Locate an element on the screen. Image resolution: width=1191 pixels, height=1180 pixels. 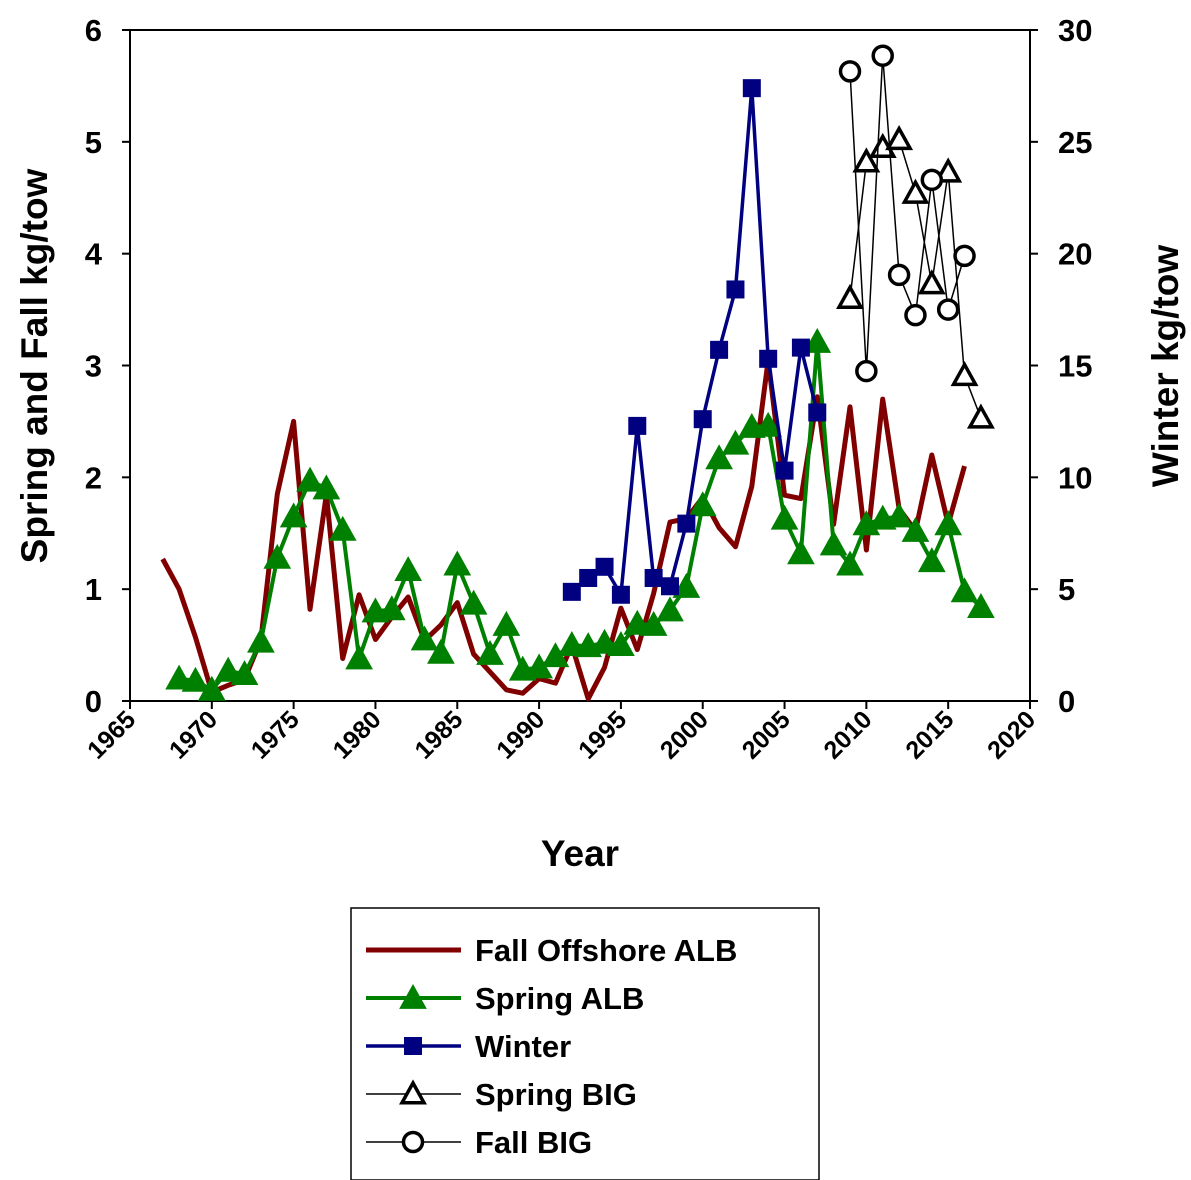
x-tick-label: 2005 is located at coordinates (766, 734).